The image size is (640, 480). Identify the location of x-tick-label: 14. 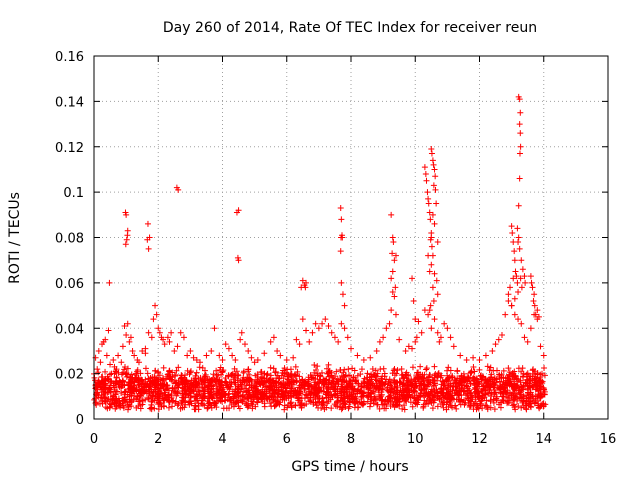
(543, 439).